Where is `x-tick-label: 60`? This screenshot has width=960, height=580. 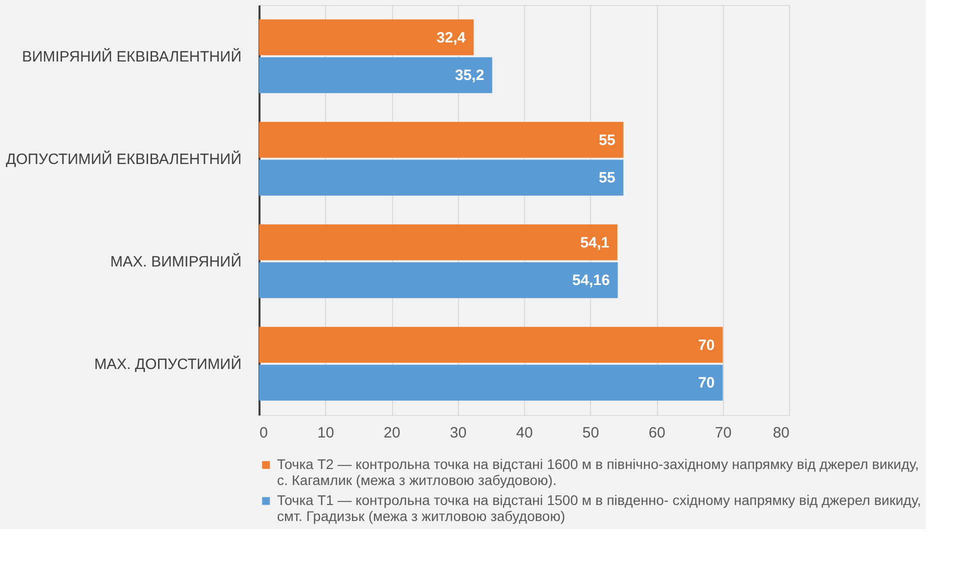 x-tick-label: 60 is located at coordinates (657, 433).